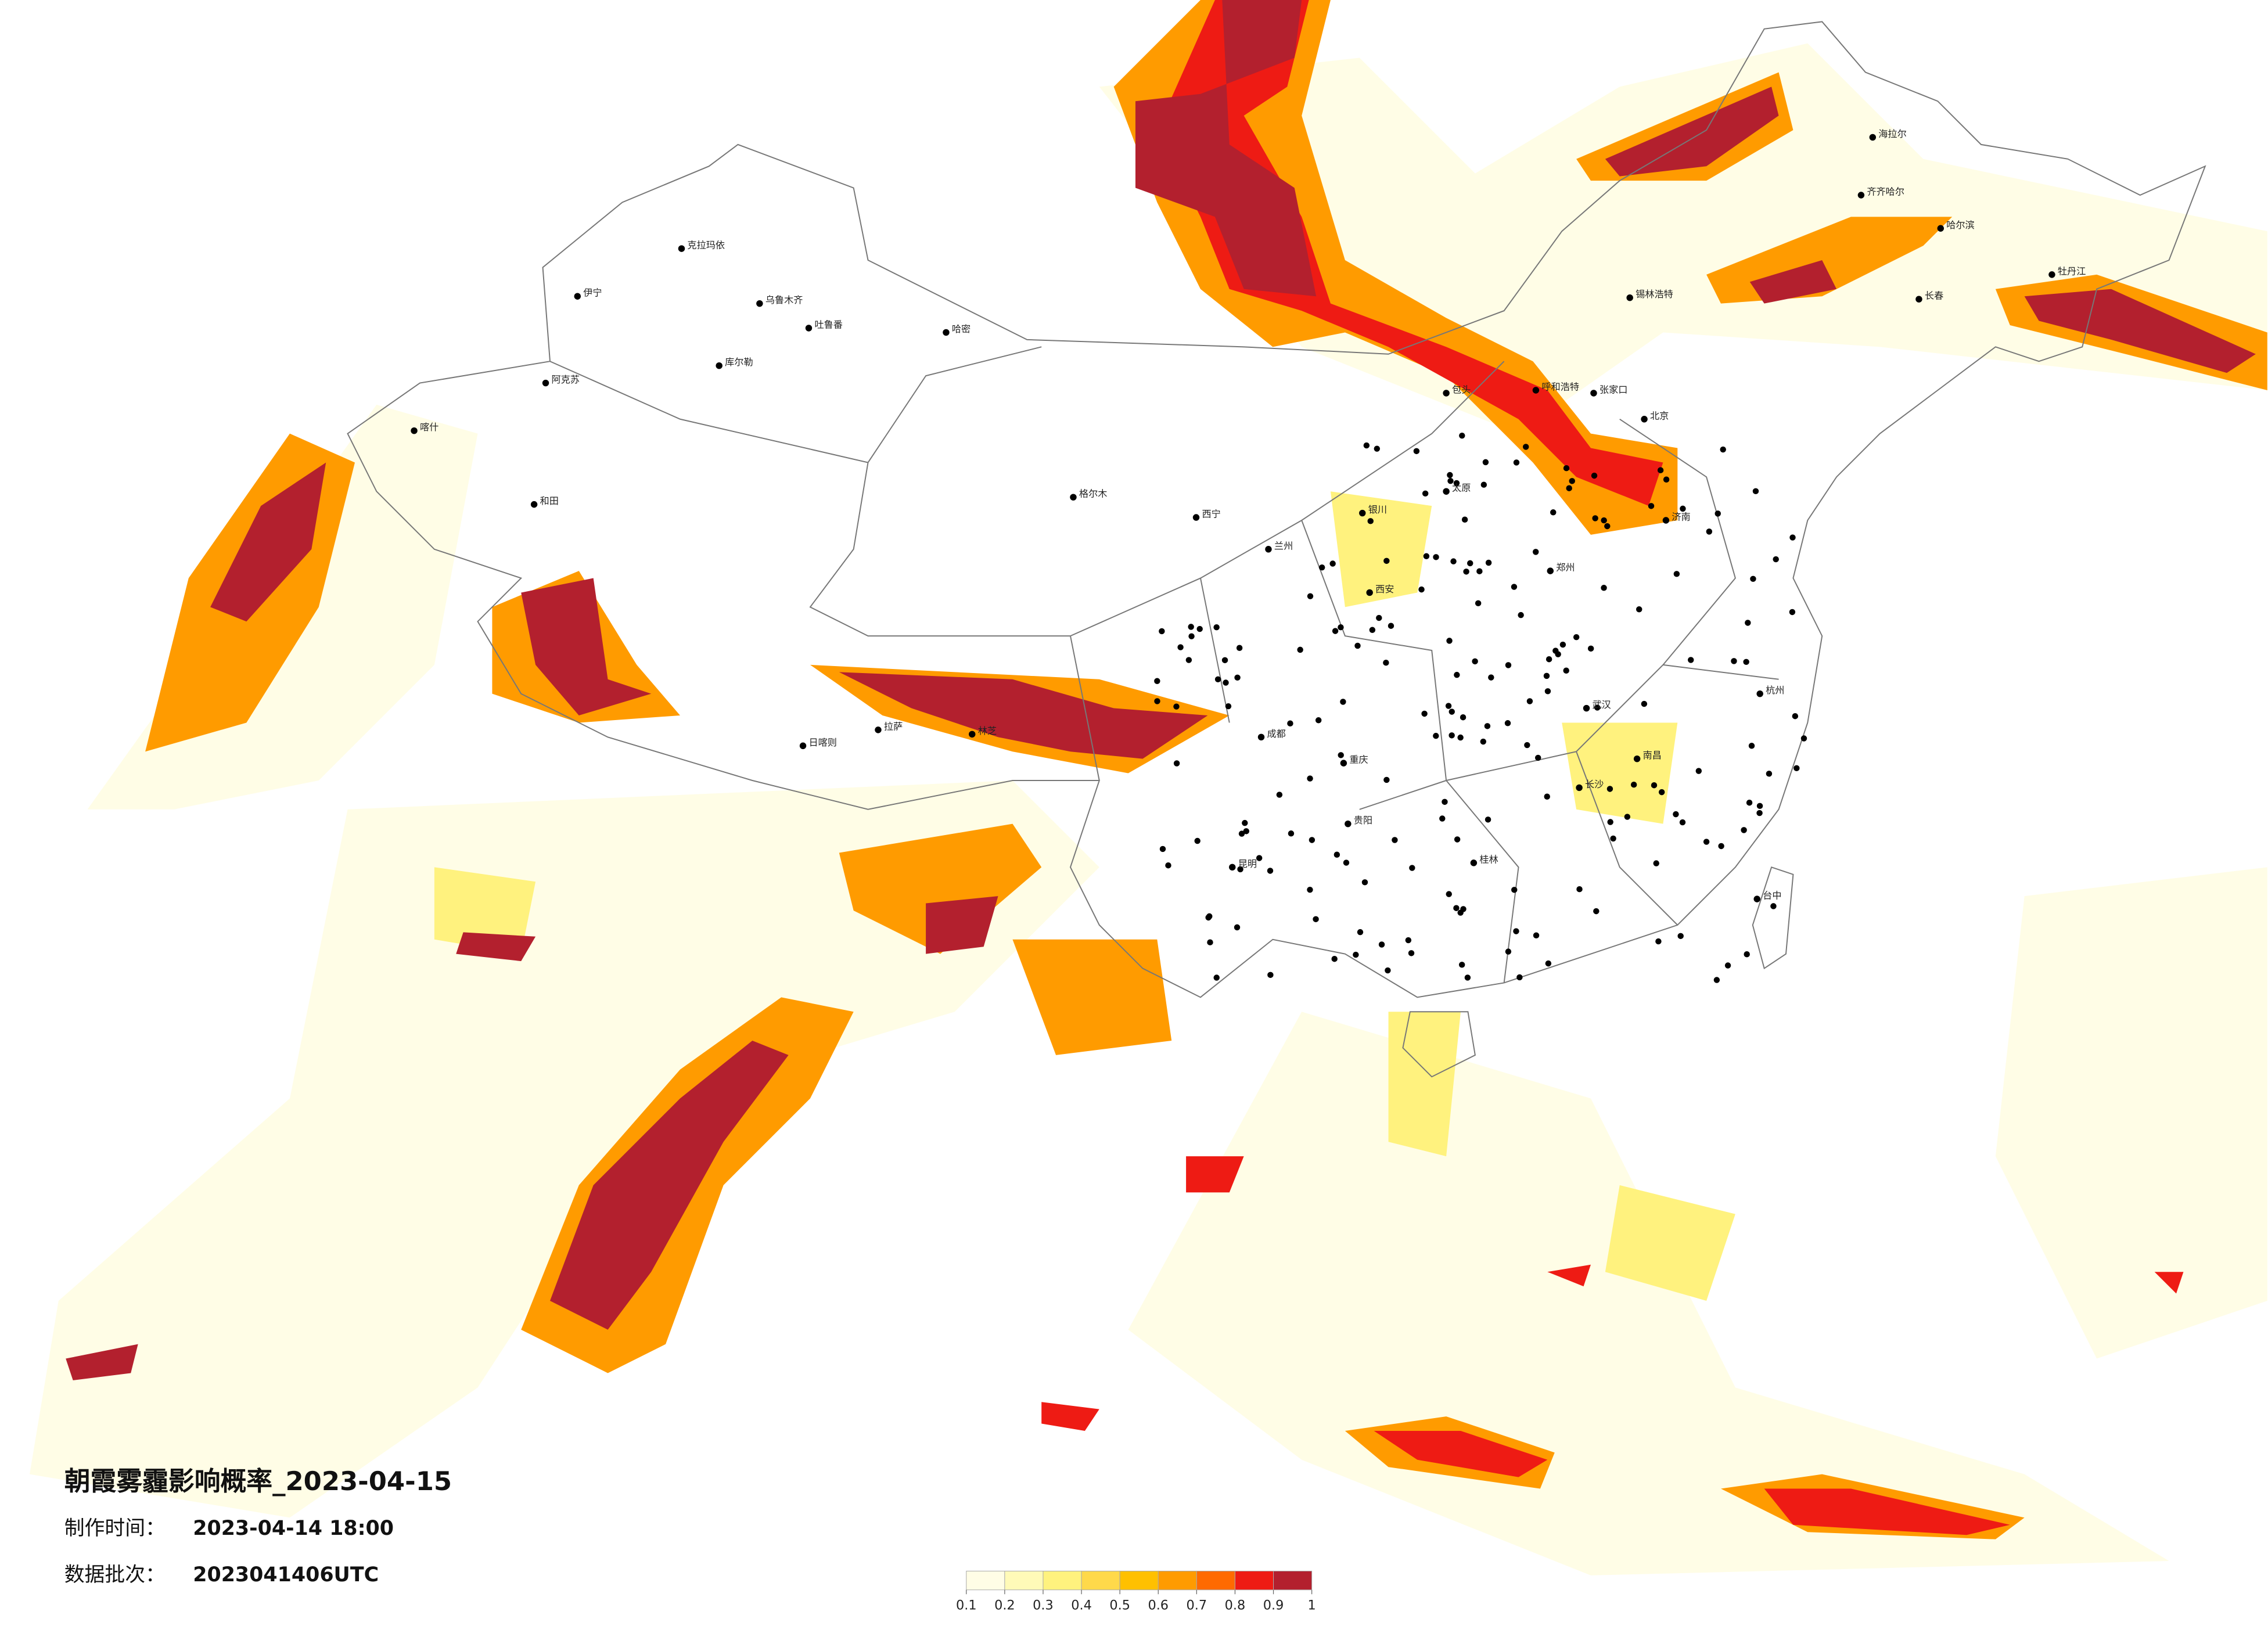 The image size is (2268, 1626). I want to click on colorbar-tick-label: 0.5, so click(1119, 1606).